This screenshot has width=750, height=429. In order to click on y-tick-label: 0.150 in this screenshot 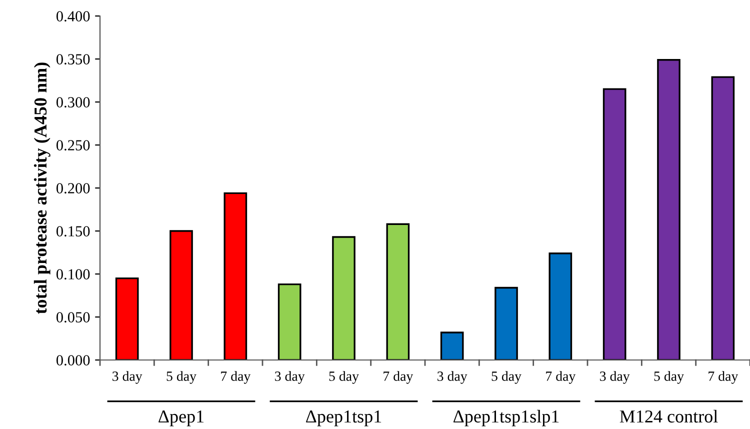, I will do `click(73, 231)`.